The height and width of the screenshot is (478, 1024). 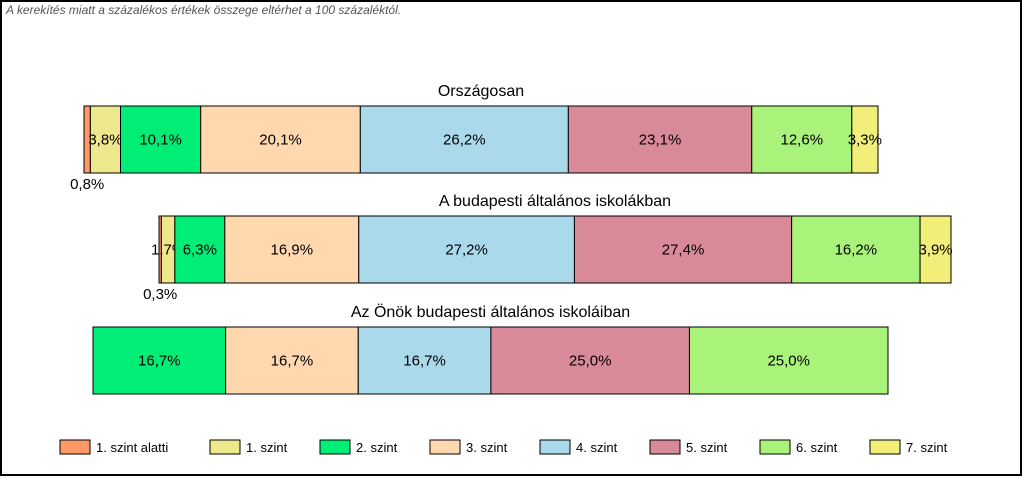 I want to click on bar-row1-seg7, so click(x=802, y=139).